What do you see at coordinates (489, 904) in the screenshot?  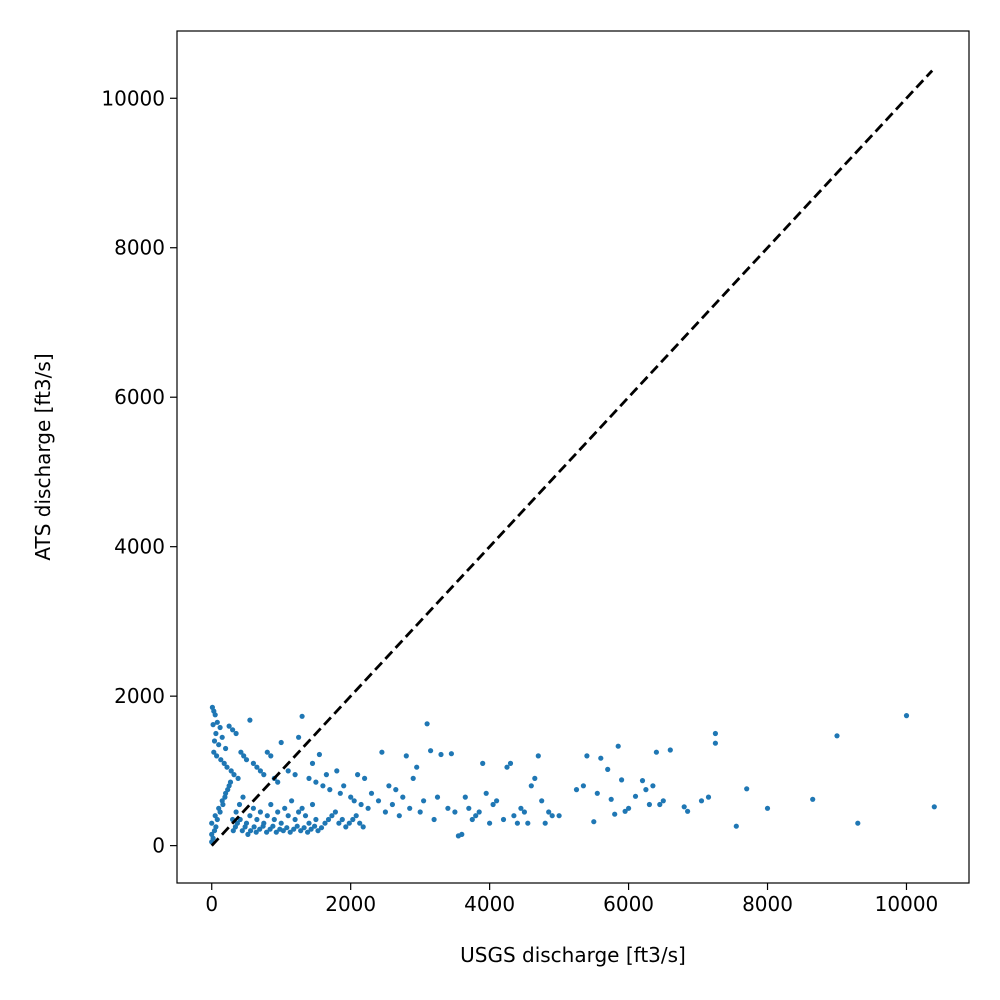 I see `x-tick-label: 4000` at bounding box center [489, 904].